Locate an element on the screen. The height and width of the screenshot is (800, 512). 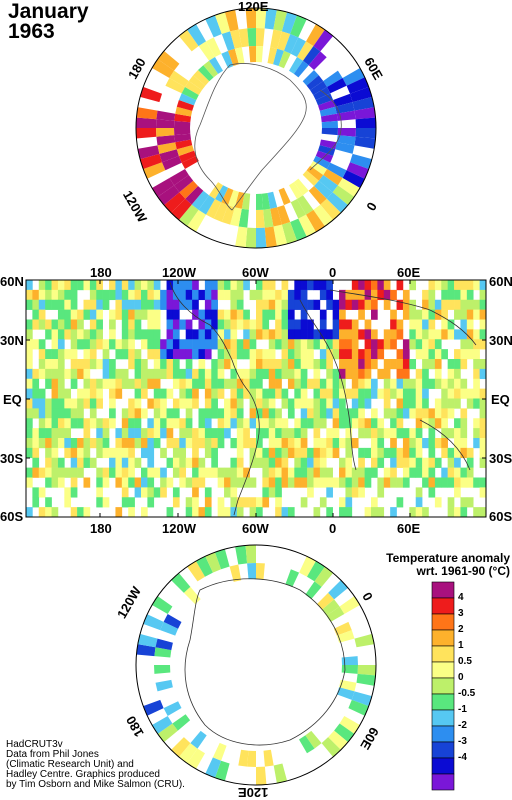
bottom-lon-0: 0 is located at coordinates (333, 528).